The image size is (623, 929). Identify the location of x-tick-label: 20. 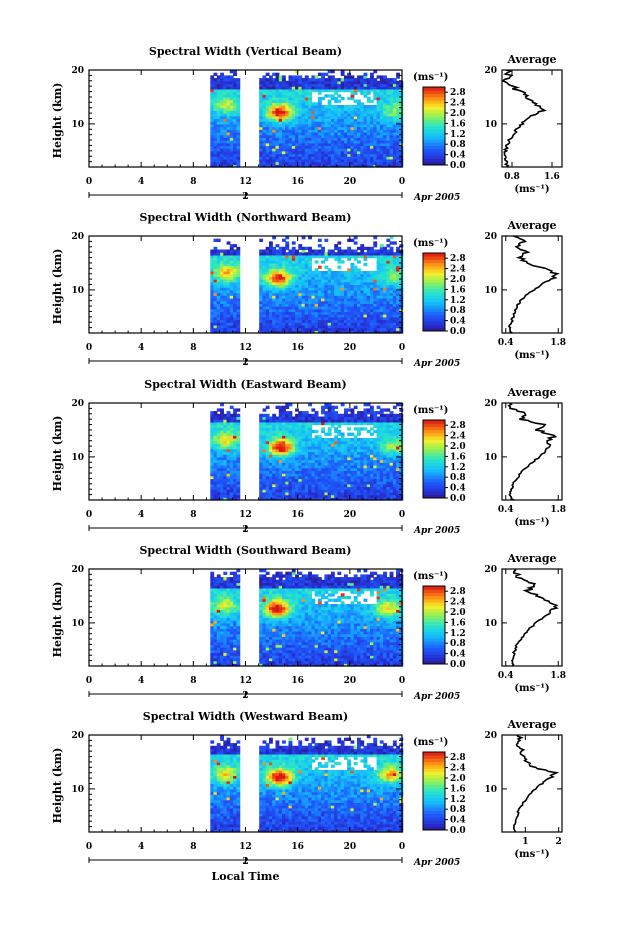
(350, 348).